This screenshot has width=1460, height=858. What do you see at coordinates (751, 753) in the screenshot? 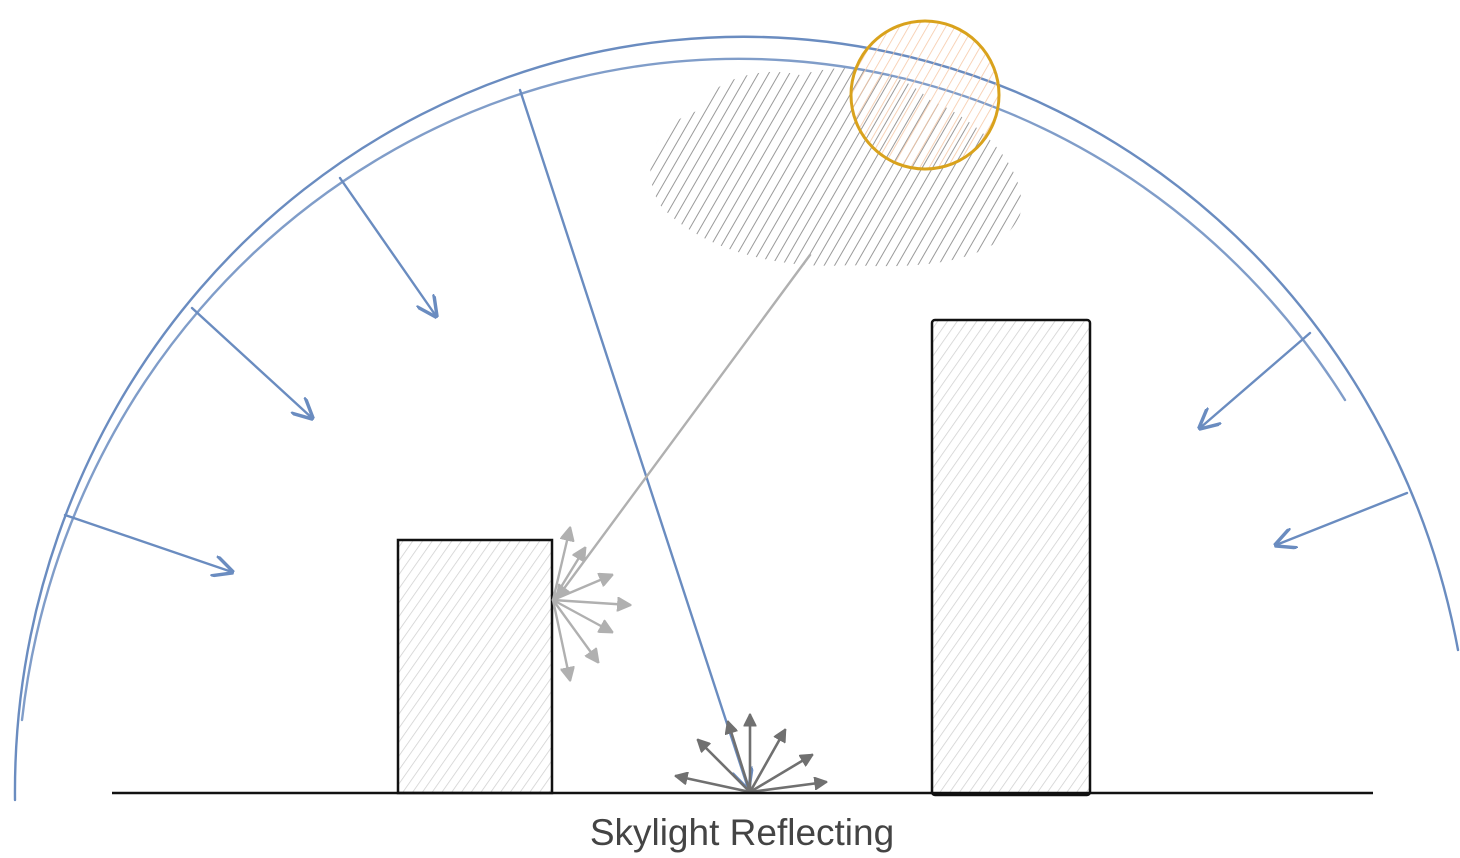
I see `ground-scatter` at bounding box center [751, 753].